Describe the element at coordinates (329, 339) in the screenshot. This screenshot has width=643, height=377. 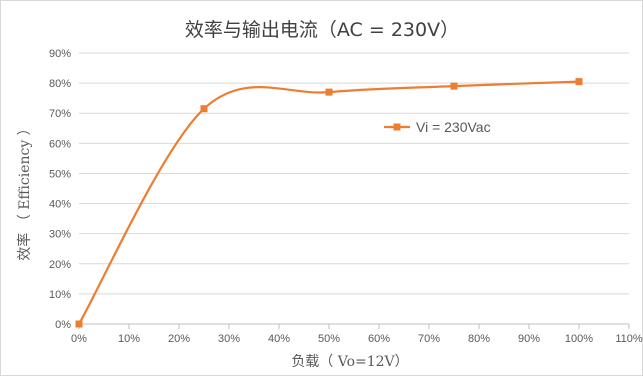
I see `x-tick-label: 50%` at that location.